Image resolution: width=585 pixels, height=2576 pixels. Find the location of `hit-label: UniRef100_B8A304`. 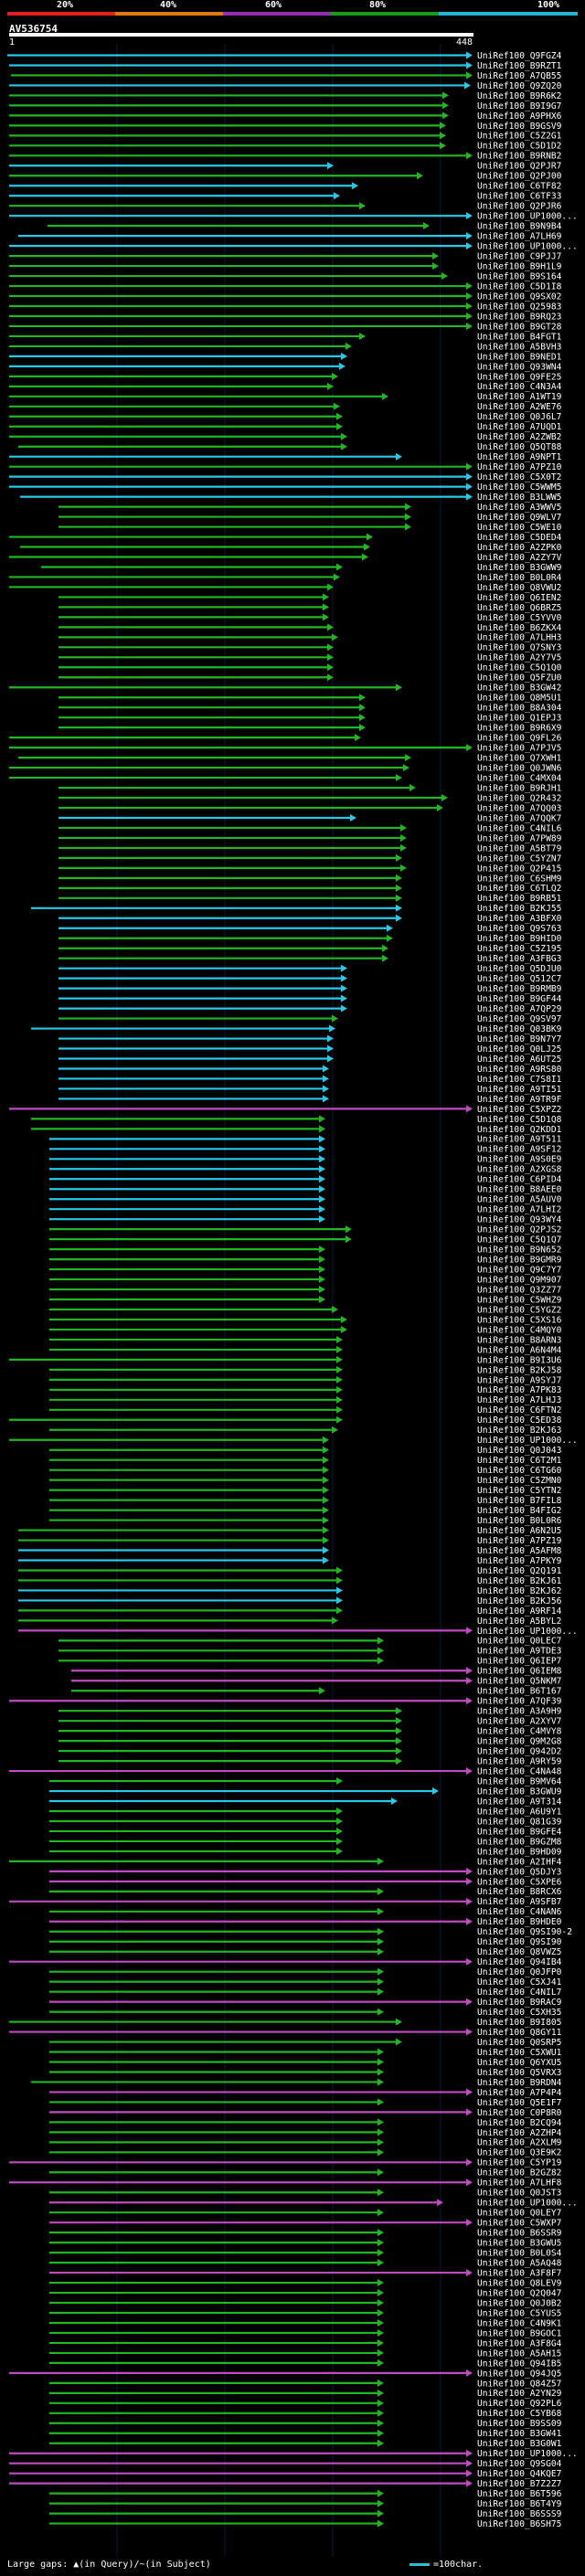

hit-label: UniRef100_B8A304 is located at coordinates (519, 709).